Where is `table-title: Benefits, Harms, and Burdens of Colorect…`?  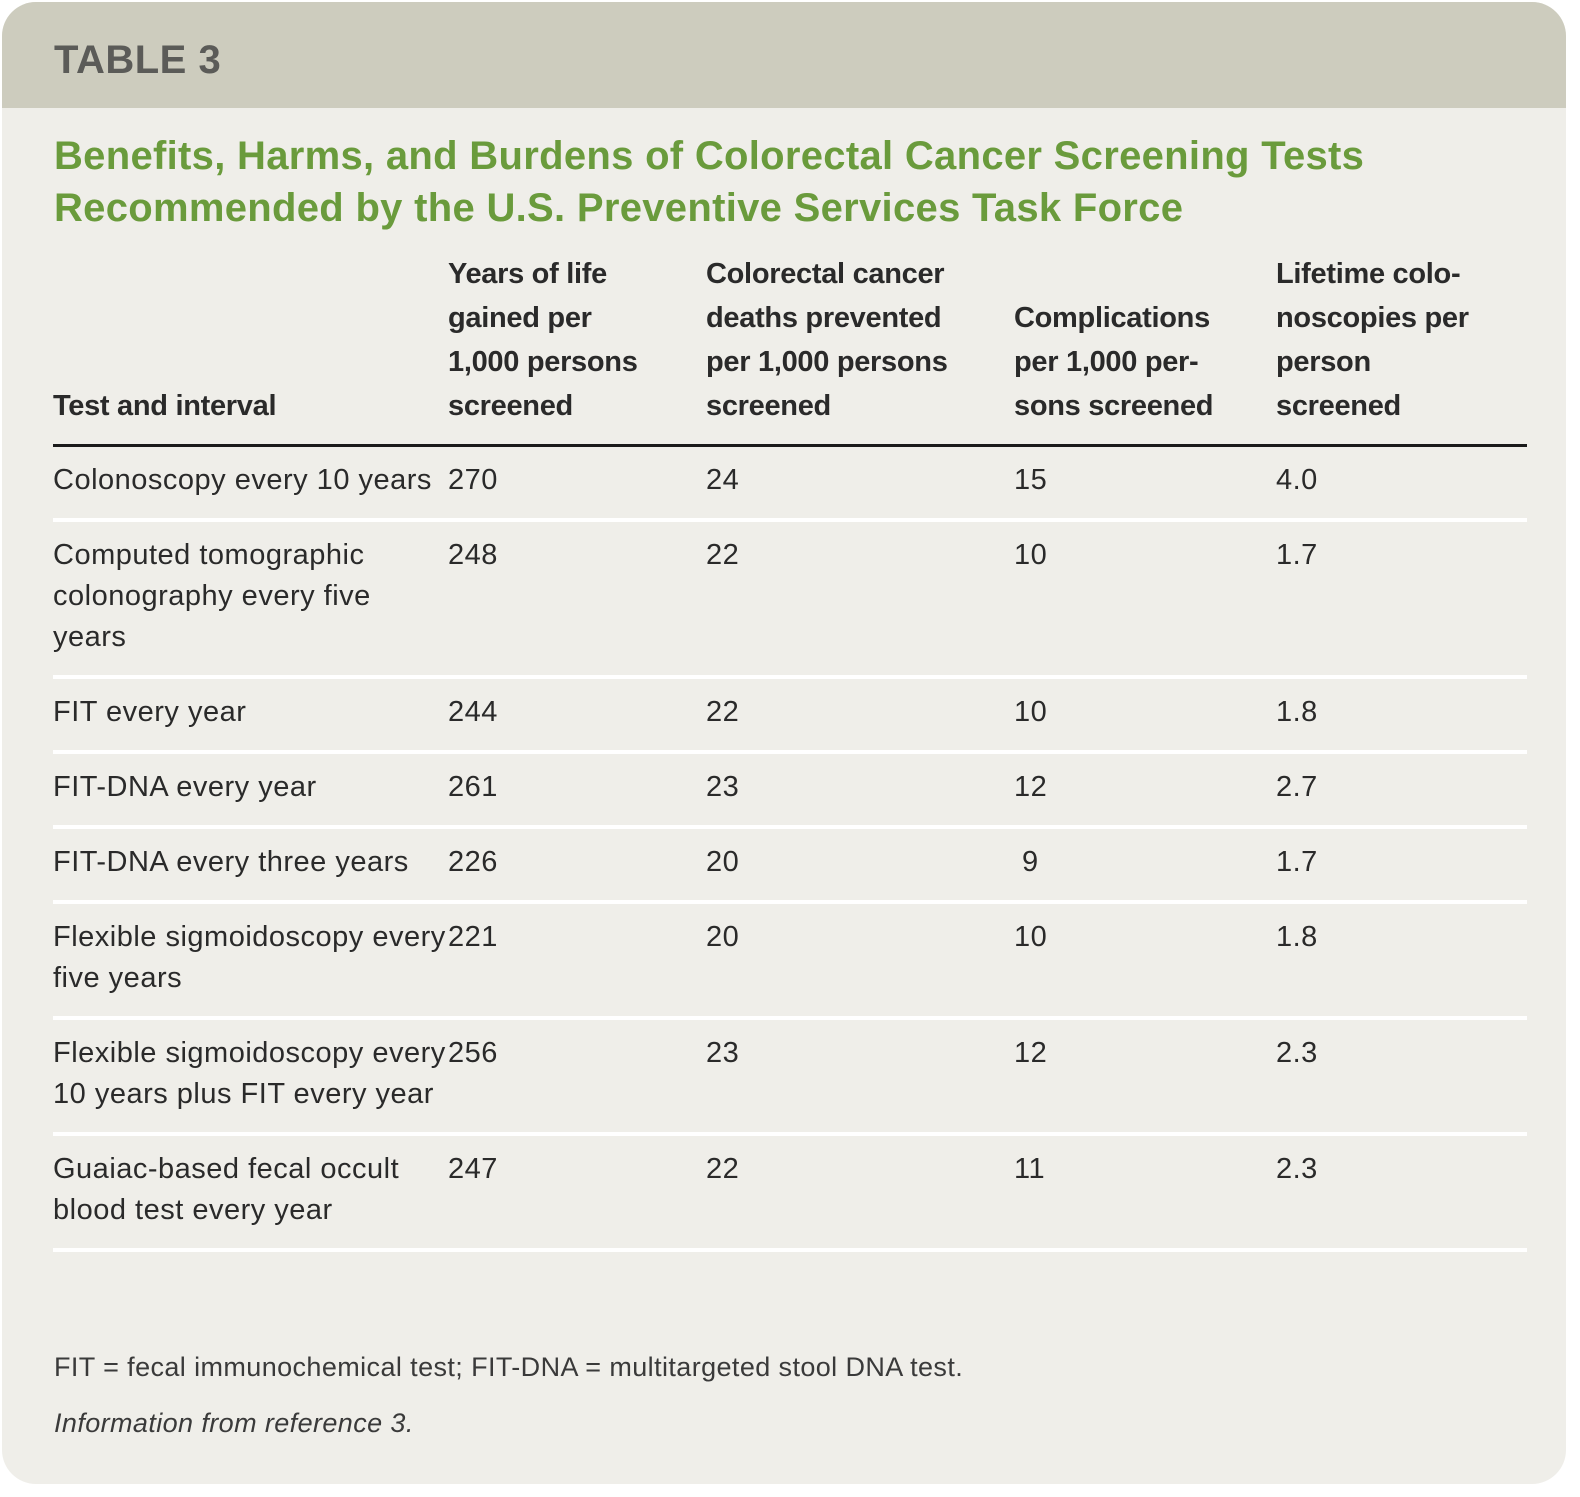 table-title: Benefits, Harms, and Burdens of Colorect… is located at coordinates (709, 182).